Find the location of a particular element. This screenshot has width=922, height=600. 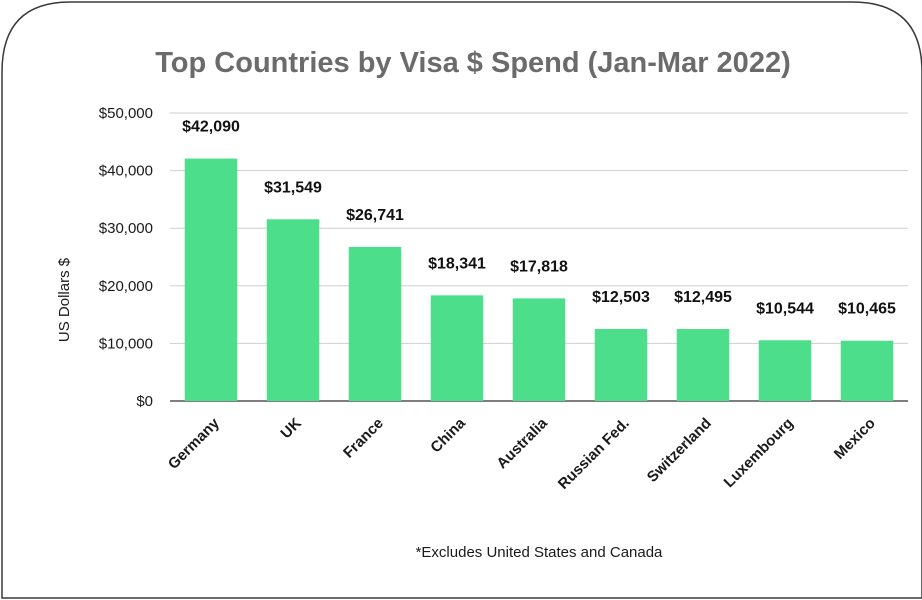

bar-uk is located at coordinates (293, 310).